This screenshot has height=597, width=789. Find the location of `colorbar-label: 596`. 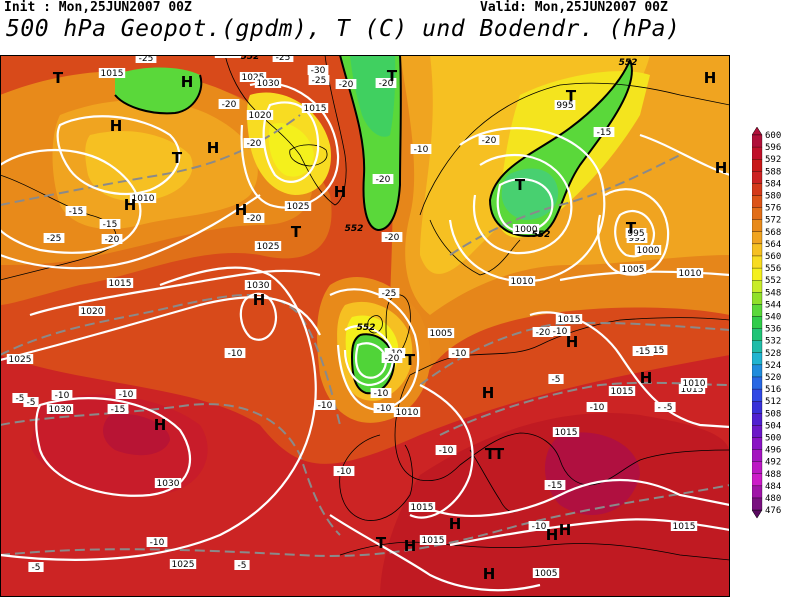

colorbar-label: 596 is located at coordinates (773, 148).